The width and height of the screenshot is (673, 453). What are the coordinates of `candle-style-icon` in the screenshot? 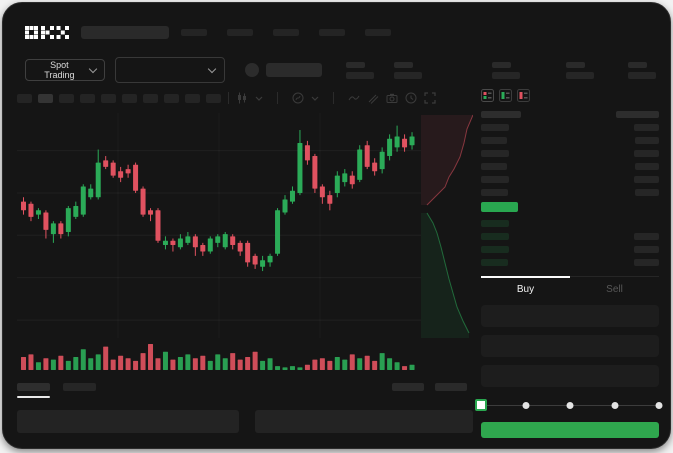 It's located at (242, 98).